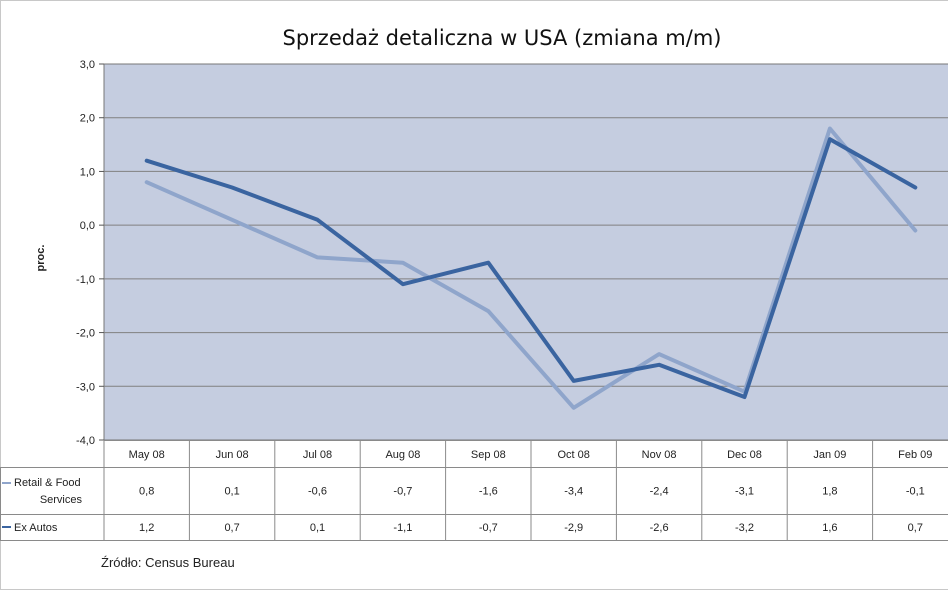 Image resolution: width=948 pixels, height=593 pixels. I want to click on x-category-label: Sep 08, so click(488, 455).